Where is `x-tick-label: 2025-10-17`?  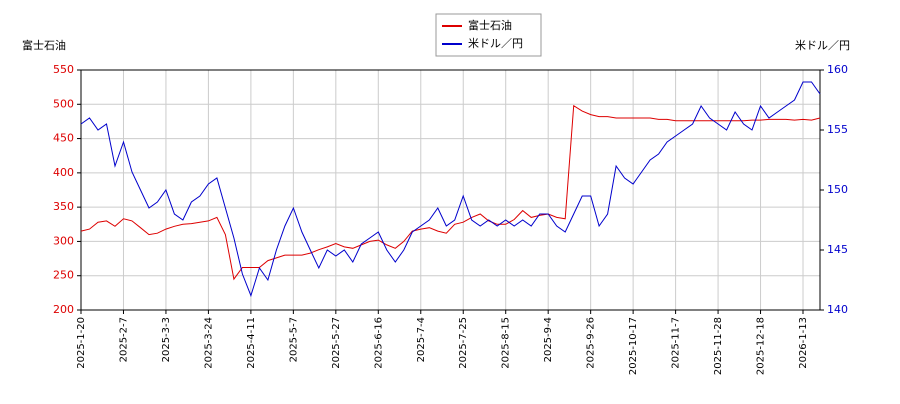
x-tick-label: 2025-10-17 is located at coordinates (633, 346).